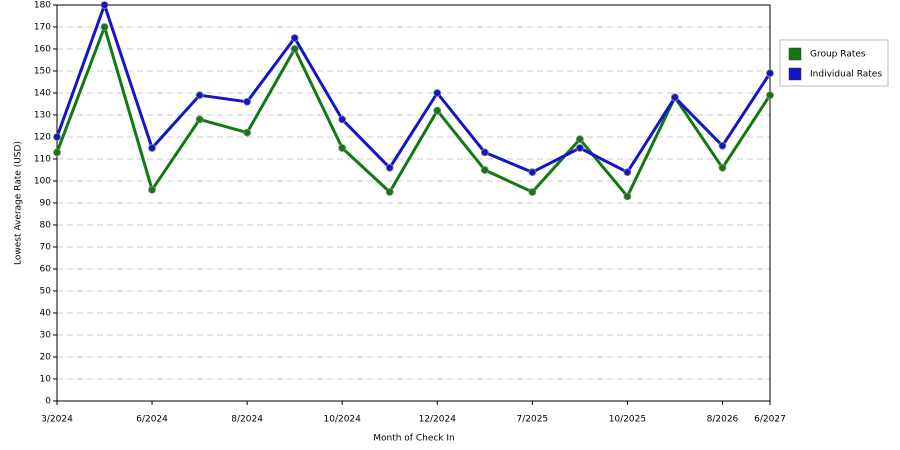 This screenshot has width=900, height=450. Describe the element at coordinates (42, 94) in the screenshot. I see `y-tick-label: 140` at that location.